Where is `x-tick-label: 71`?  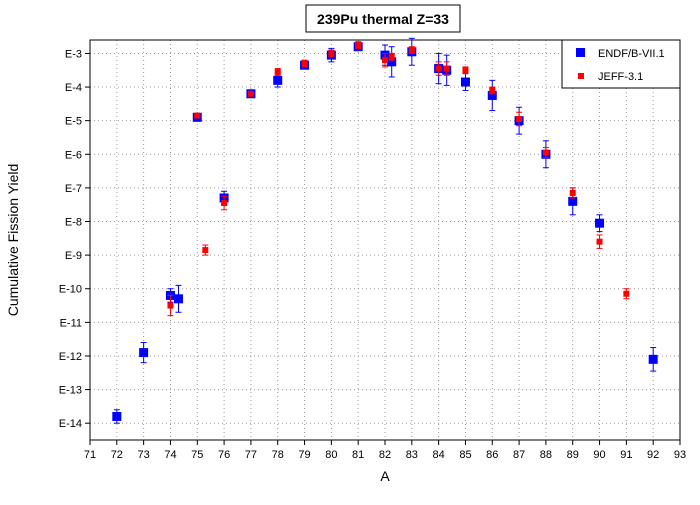
x-tick-label: 71 is located at coordinates (90, 455).